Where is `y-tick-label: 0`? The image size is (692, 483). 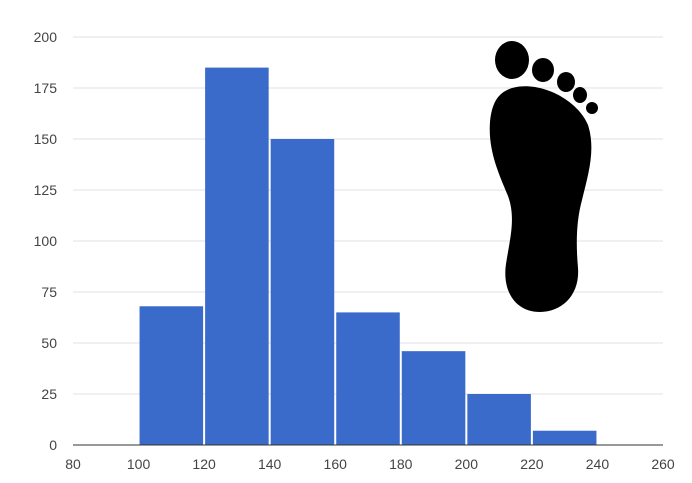 y-tick-label: 0 is located at coordinates (53, 445).